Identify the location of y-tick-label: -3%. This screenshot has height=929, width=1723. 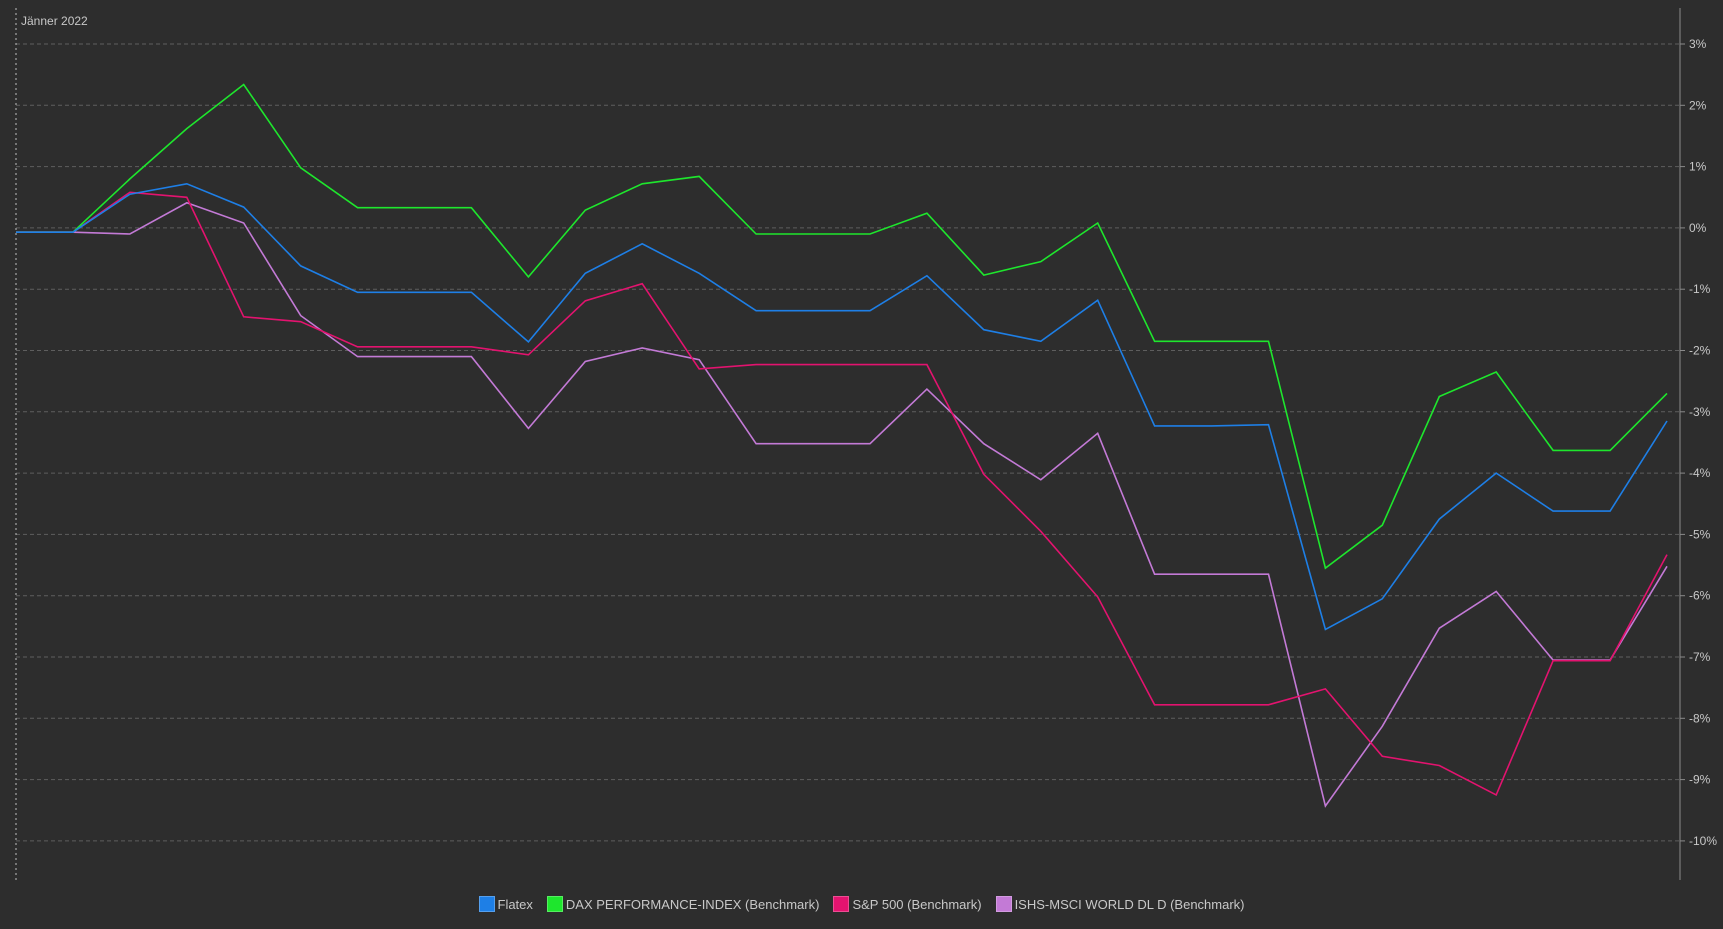
(1700, 412).